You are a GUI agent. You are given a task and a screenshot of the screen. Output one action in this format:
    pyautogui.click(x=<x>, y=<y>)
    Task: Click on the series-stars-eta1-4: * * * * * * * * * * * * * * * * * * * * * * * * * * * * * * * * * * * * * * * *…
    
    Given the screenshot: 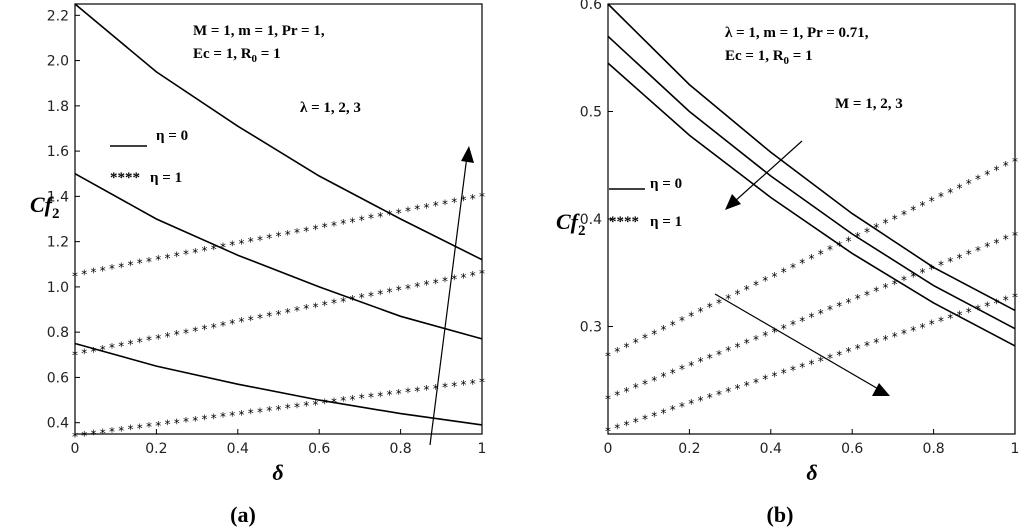 What is the action you would take?
    pyautogui.click(x=811, y=317)
    